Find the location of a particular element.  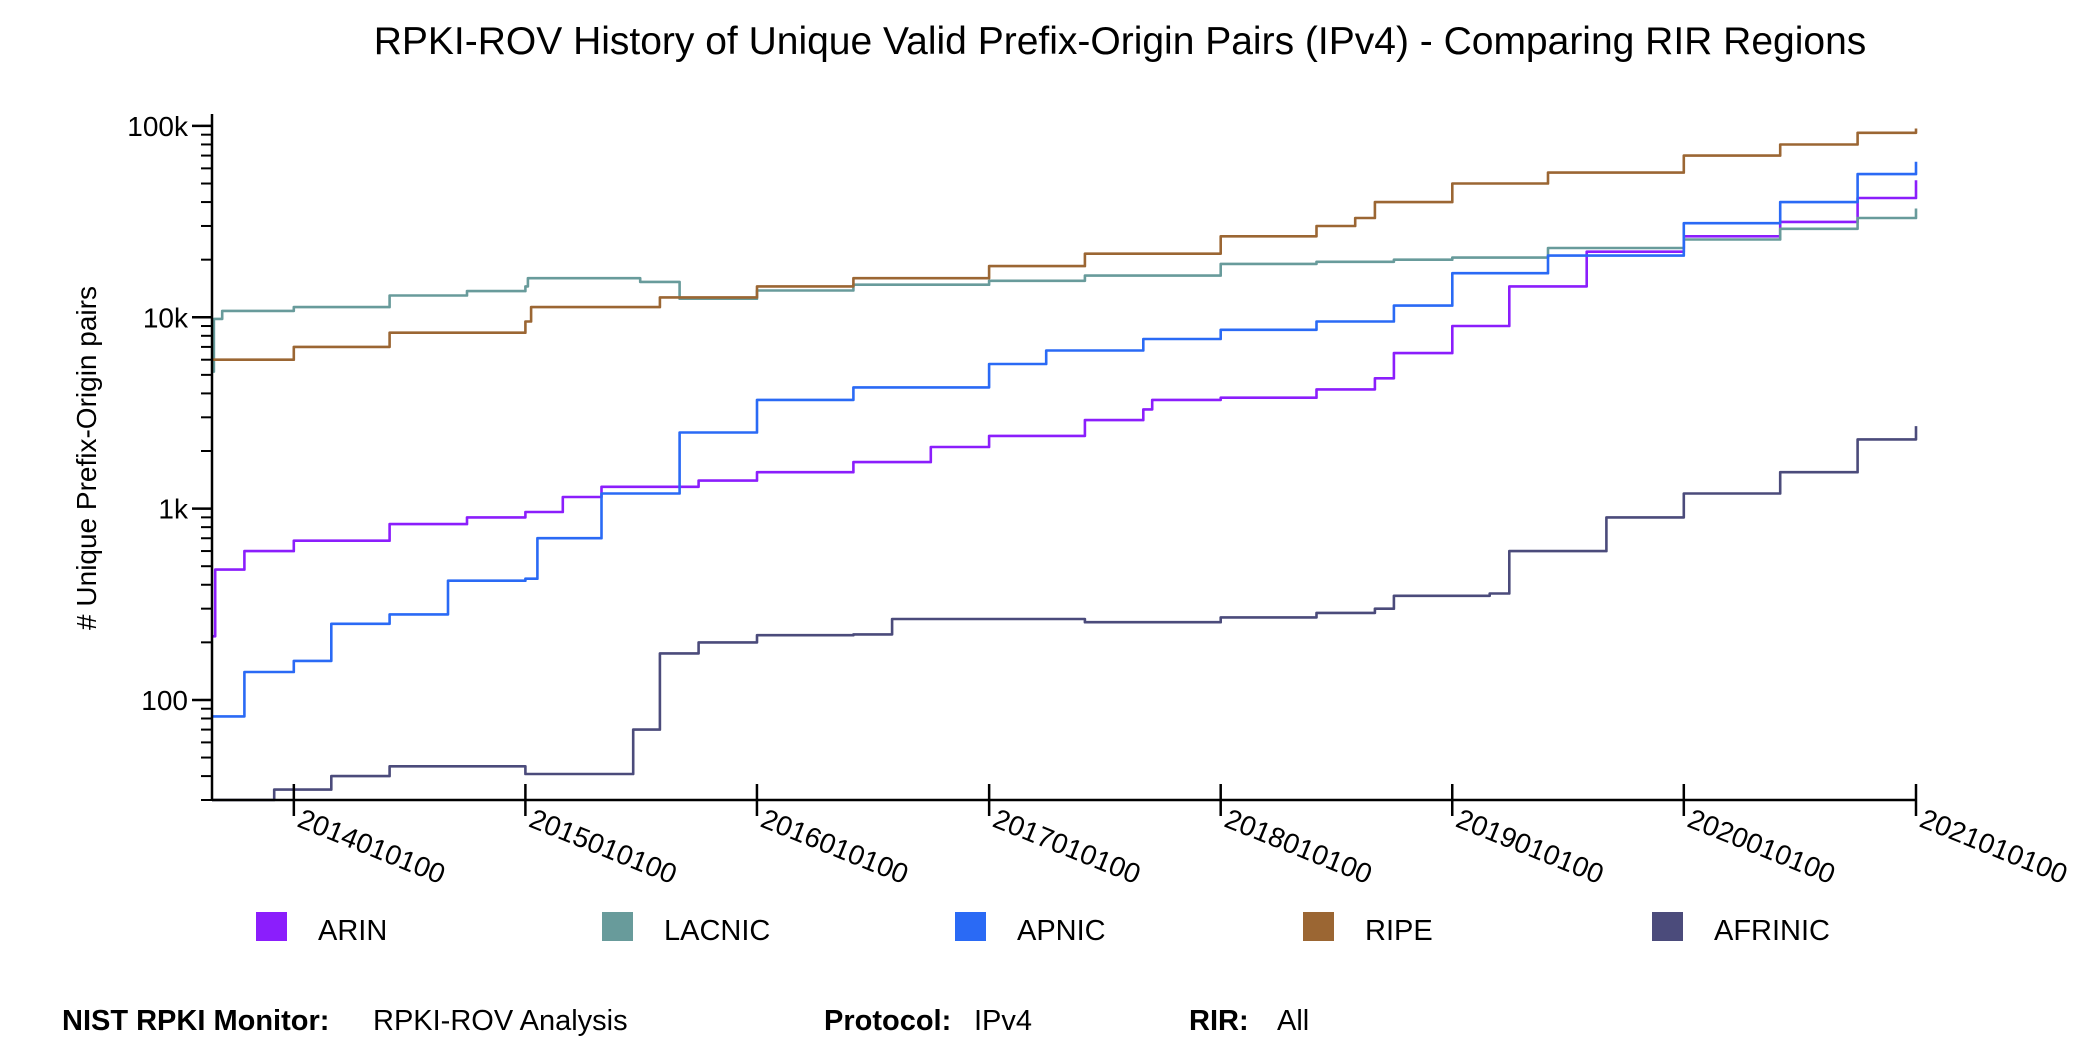

x-tick-label: 2016010100 is located at coordinates (835, 846).